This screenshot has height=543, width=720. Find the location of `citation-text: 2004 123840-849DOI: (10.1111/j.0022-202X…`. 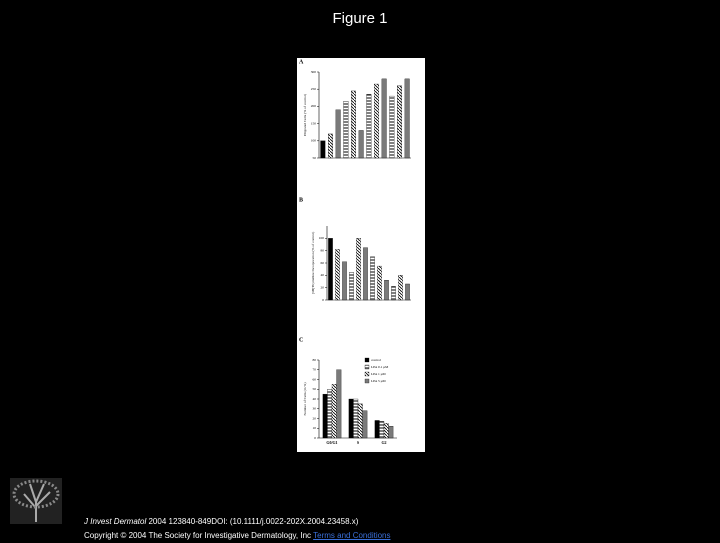

citation-text: 2004 123840-849DOI: (10.1111/j.0022-202X… is located at coordinates (252, 521).